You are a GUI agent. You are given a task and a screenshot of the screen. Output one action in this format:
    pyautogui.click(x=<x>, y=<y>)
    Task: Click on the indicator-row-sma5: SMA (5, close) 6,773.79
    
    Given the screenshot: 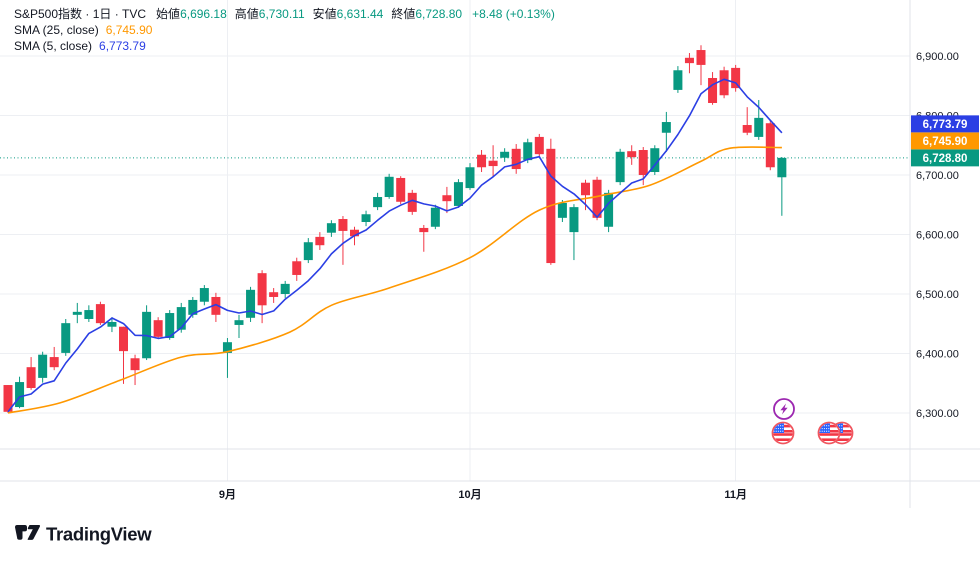 What is the action you would take?
    pyautogui.click(x=284, y=46)
    